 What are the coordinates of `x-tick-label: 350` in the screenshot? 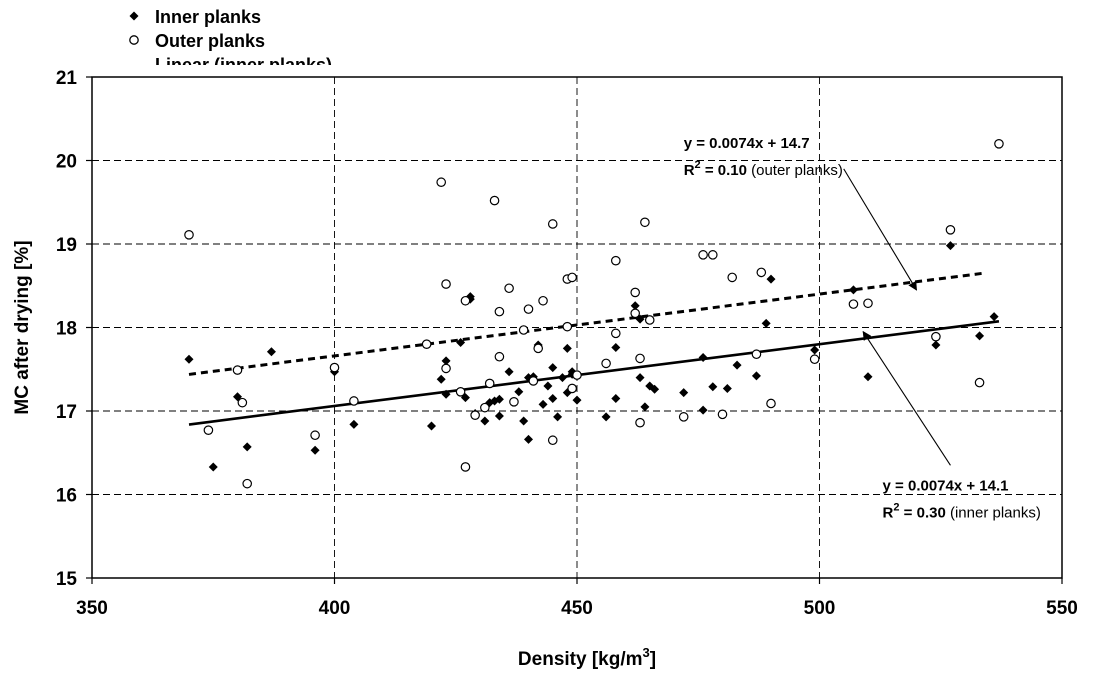 It's located at (92, 608).